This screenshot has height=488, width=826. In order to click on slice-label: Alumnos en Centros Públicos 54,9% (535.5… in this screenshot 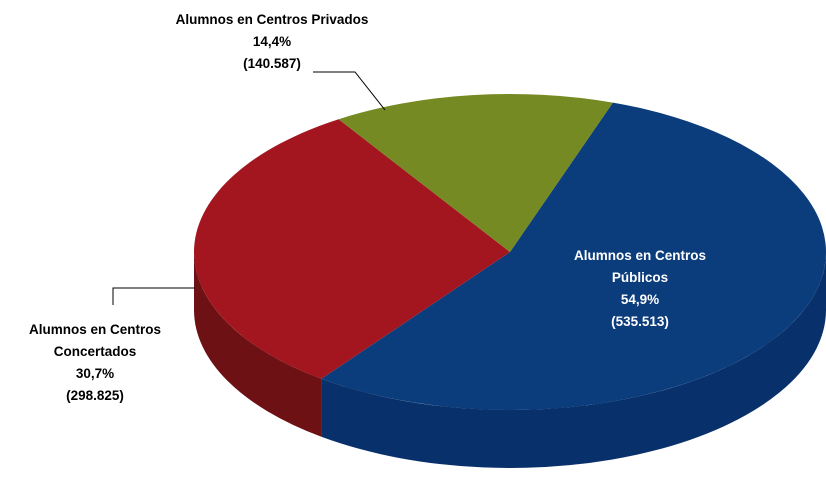, I will do `click(640, 289)`.